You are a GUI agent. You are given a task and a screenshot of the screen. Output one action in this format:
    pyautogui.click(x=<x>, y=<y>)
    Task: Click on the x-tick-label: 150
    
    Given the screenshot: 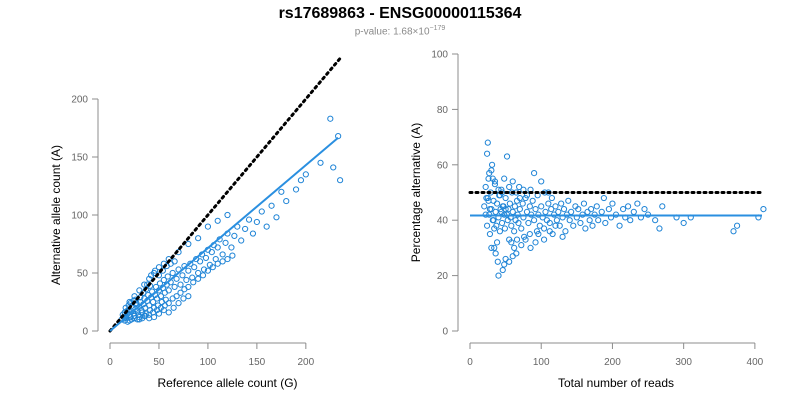 What is the action you would take?
    pyautogui.click(x=257, y=362)
    